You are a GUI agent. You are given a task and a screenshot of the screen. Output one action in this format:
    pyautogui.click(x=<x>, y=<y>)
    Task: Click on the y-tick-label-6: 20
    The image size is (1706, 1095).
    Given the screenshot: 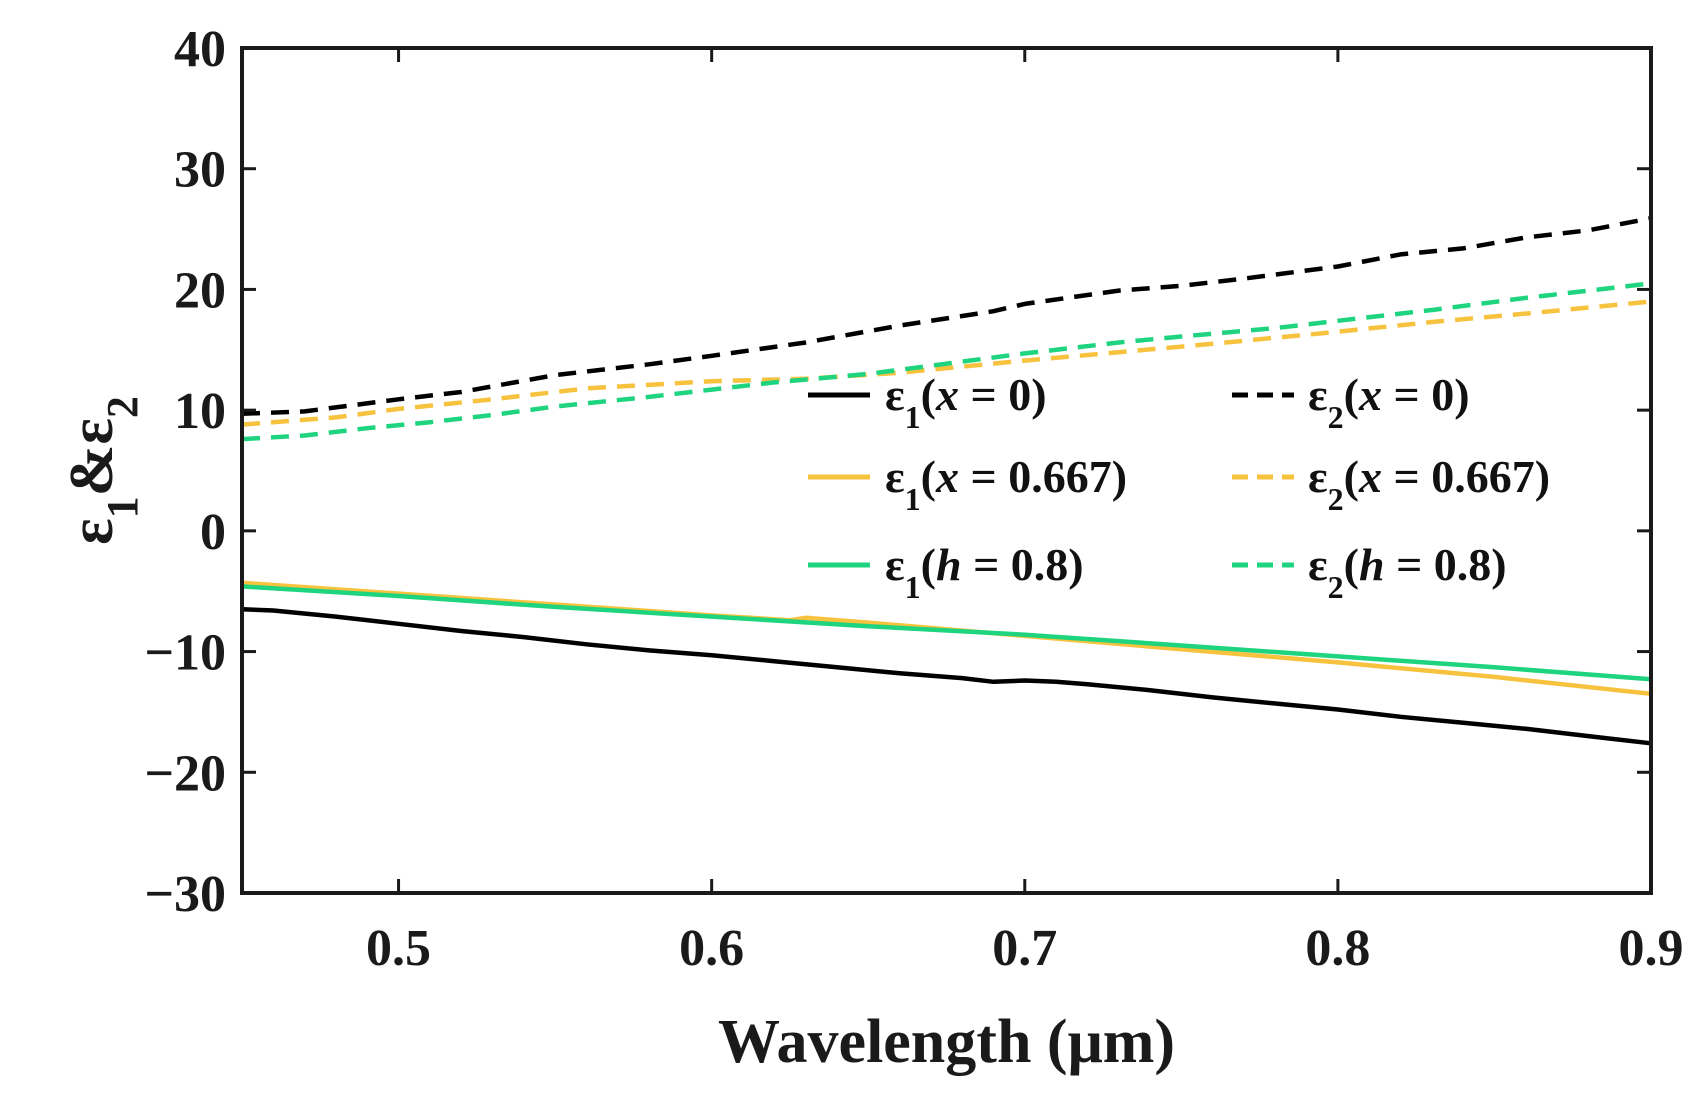 What is the action you would take?
    pyautogui.click(x=200, y=290)
    